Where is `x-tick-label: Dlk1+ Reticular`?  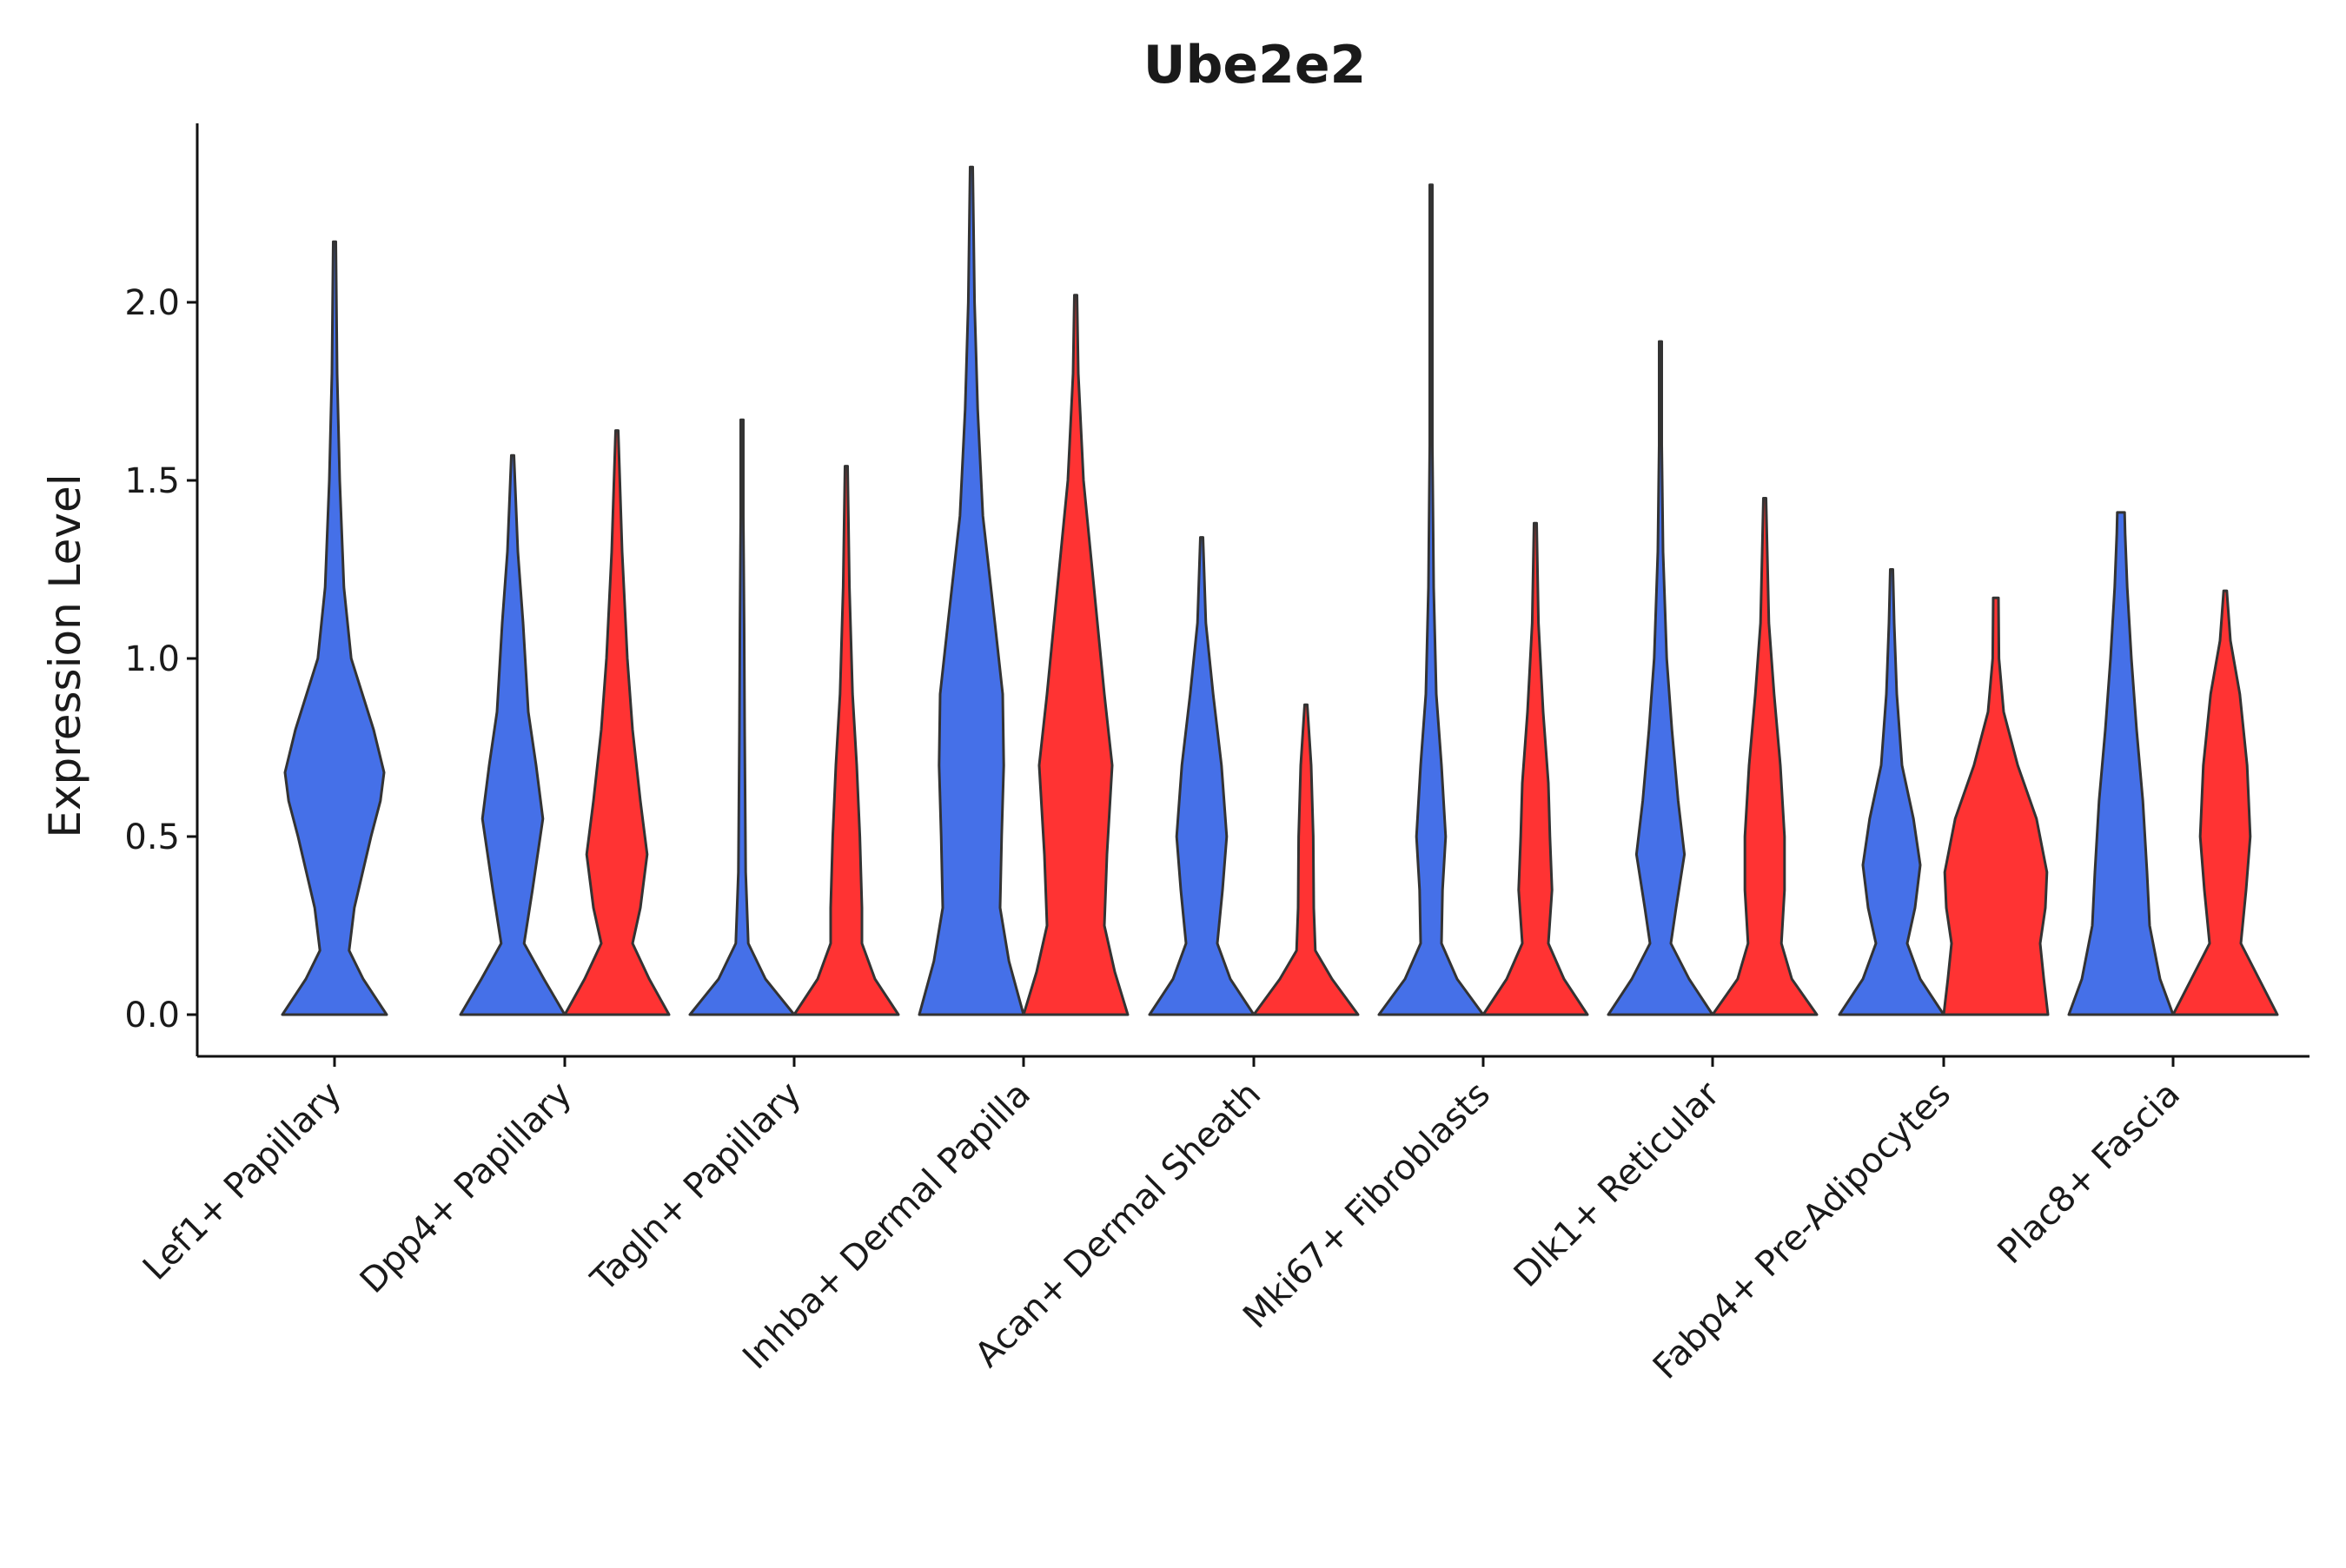
x-tick-label: Dlk1+ Reticular is located at coordinates (1618, 1184).